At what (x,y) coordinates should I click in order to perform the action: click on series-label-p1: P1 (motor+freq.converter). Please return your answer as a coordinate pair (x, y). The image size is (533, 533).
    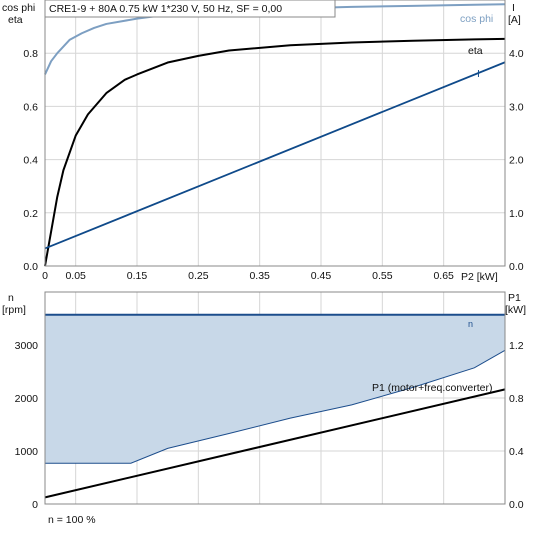
    Looking at the image, I should click on (432, 388).